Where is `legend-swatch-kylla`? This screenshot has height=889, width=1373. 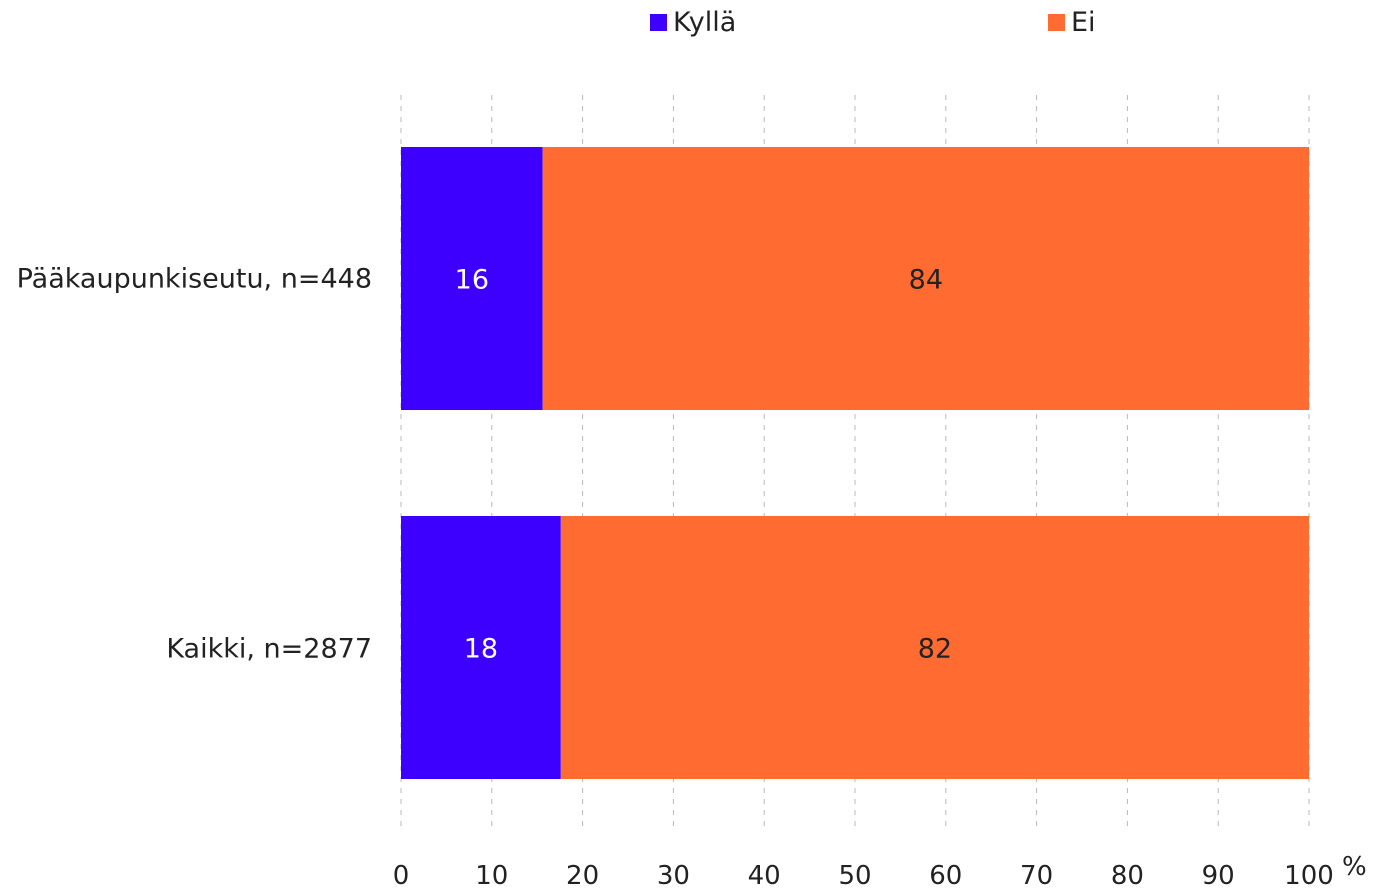 legend-swatch-kylla is located at coordinates (658, 22).